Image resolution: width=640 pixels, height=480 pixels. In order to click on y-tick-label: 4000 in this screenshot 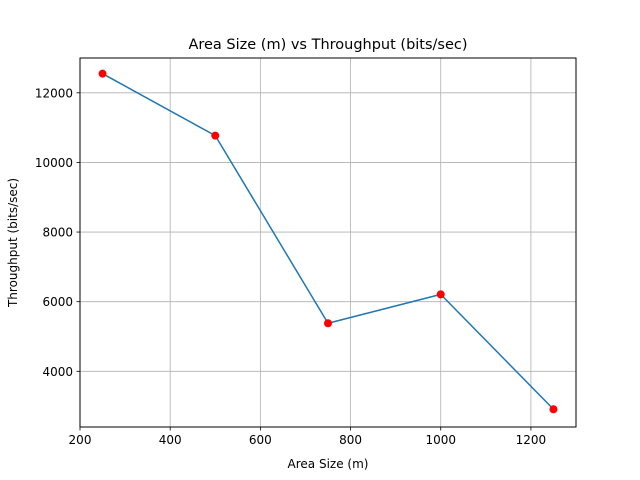, I will do `click(57, 372)`.